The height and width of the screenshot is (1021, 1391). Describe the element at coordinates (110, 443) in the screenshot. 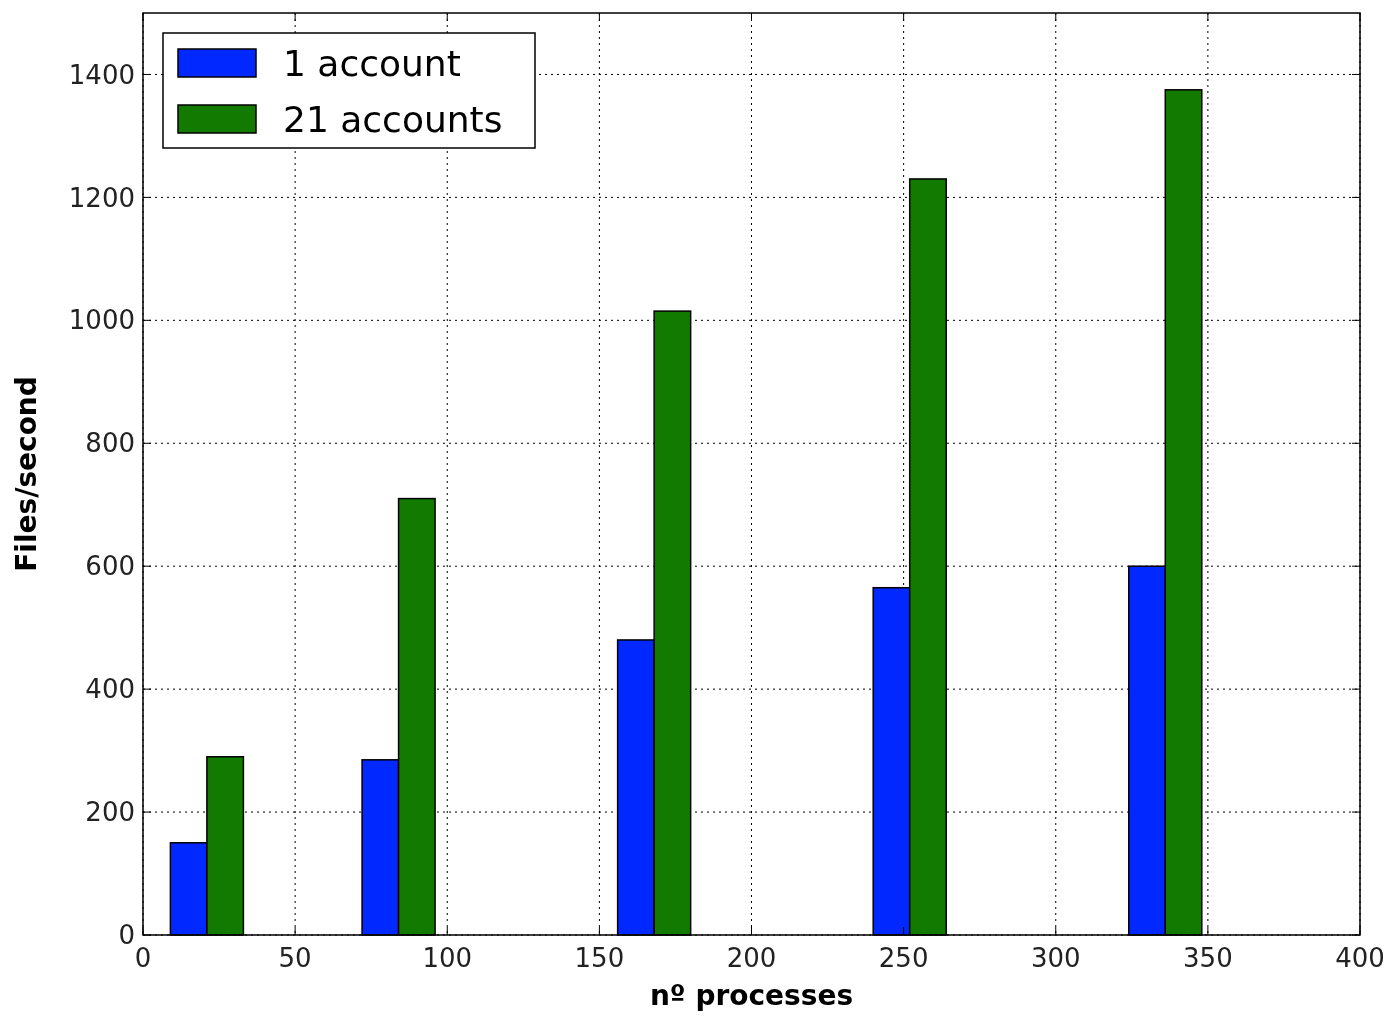

I see `y-tick-label: 800` at that location.